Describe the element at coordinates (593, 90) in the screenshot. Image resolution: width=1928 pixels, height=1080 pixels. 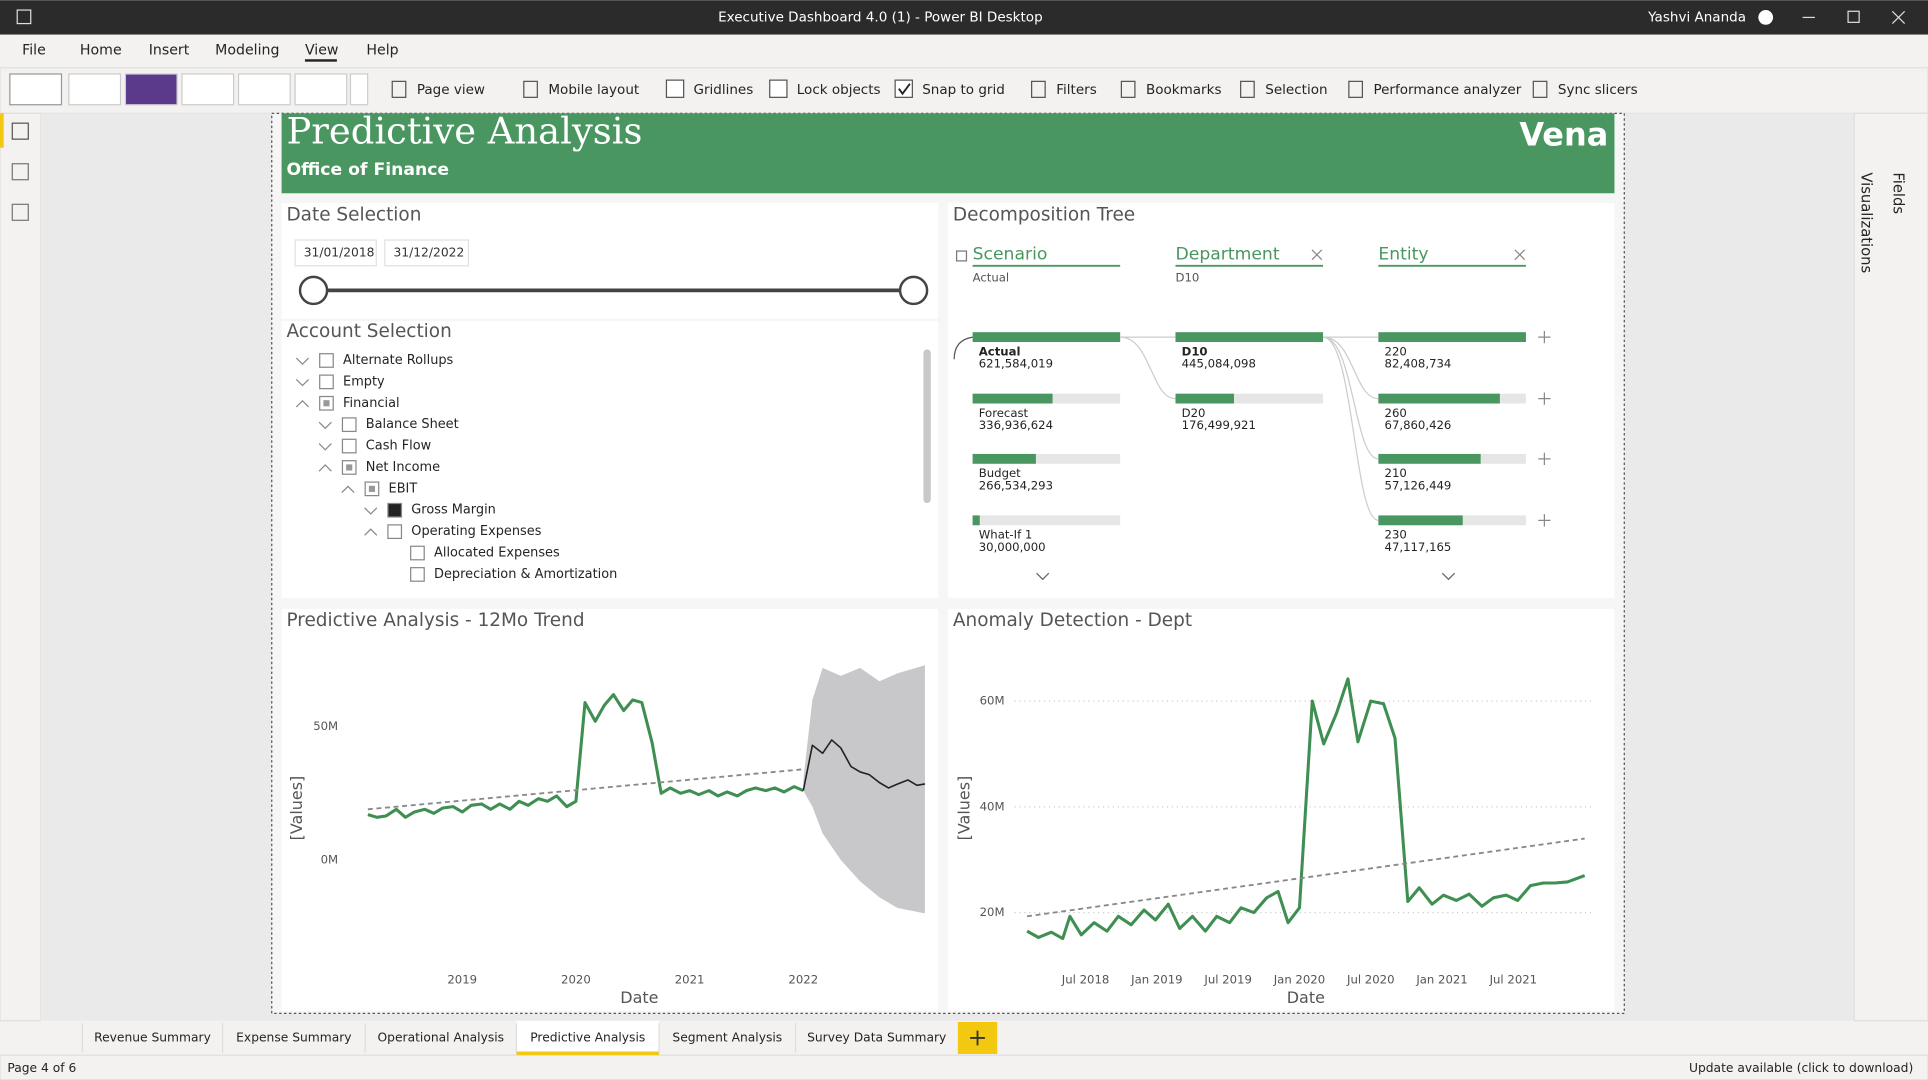
I see `ribbon-button: Mobile layout` at that location.